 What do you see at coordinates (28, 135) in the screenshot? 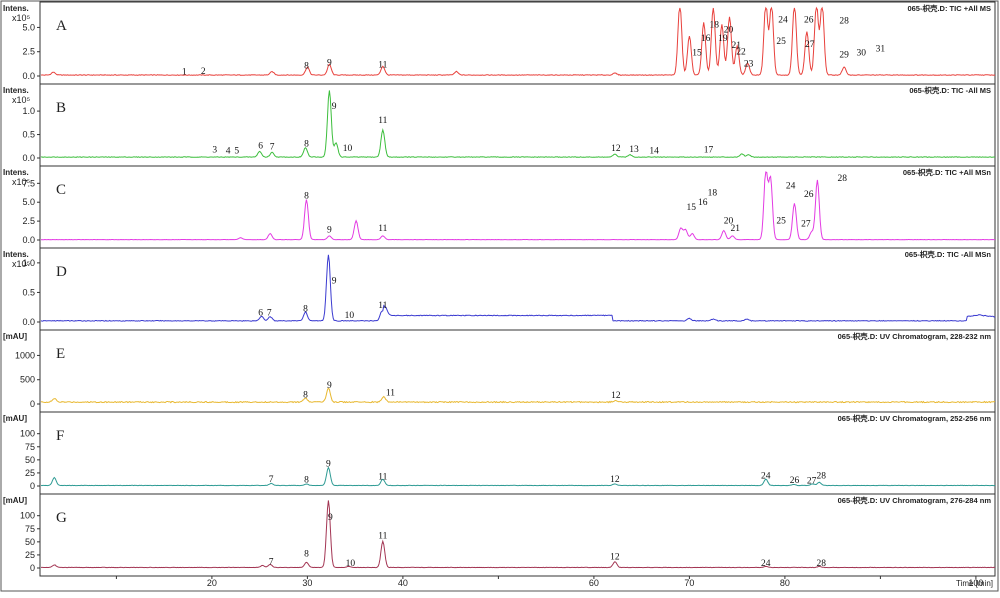
I see `y-tick-label: 0.5` at bounding box center [28, 135].